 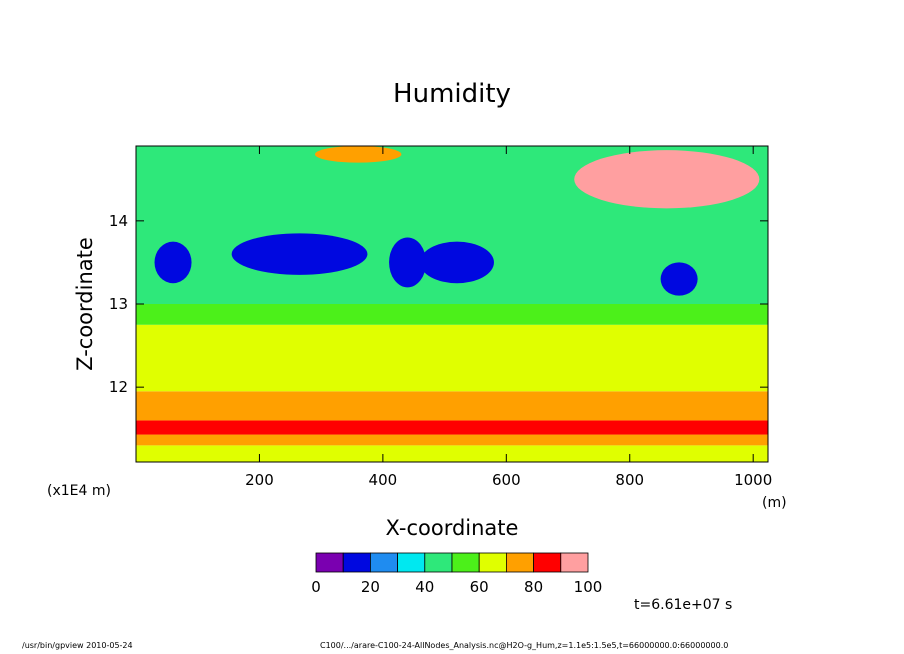 I want to click on colorbar-tick-label: 0, so click(x=316, y=587).